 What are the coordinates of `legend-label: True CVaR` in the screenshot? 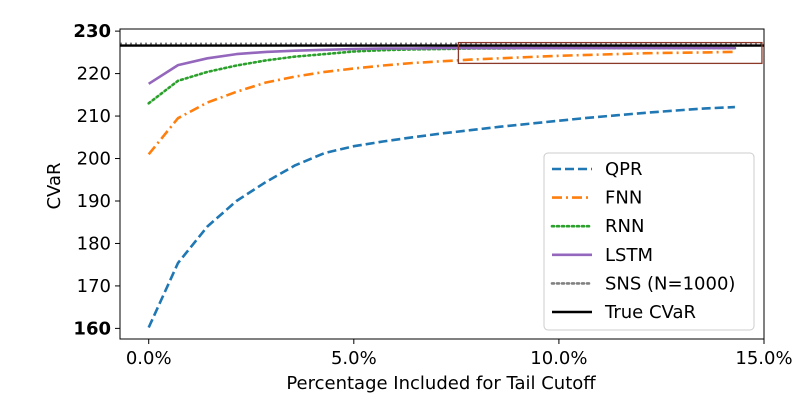 It's located at (650, 312).